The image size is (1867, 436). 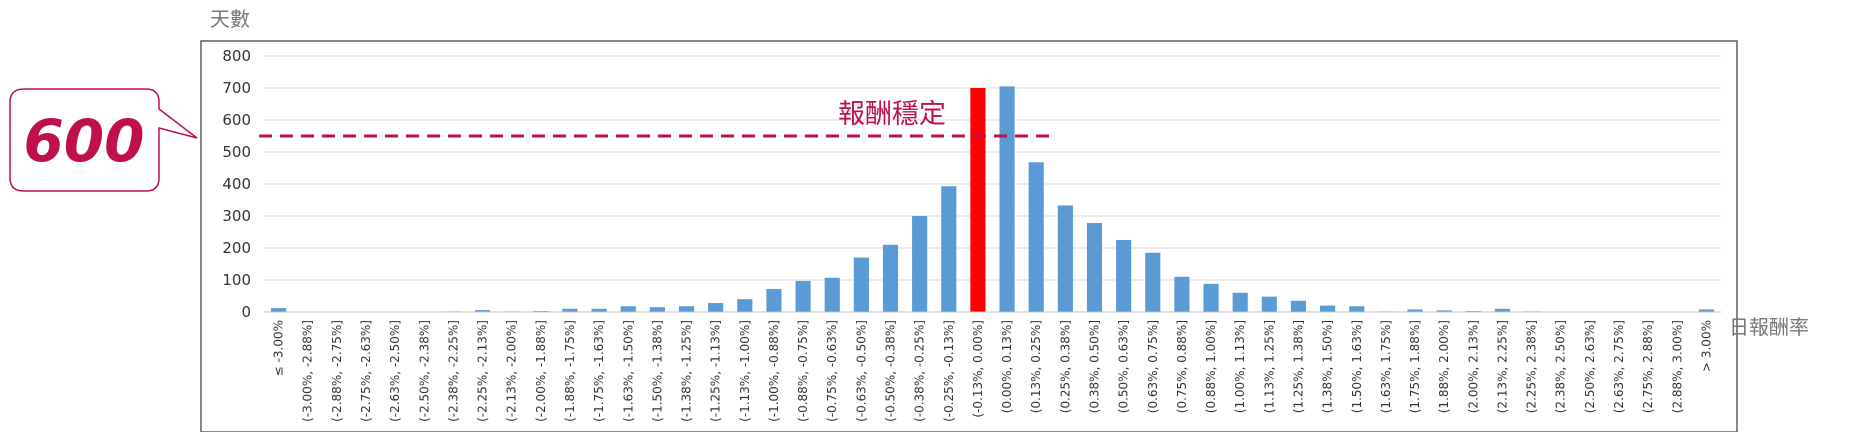 I want to click on y-tick-label: 600, so click(x=236, y=120).